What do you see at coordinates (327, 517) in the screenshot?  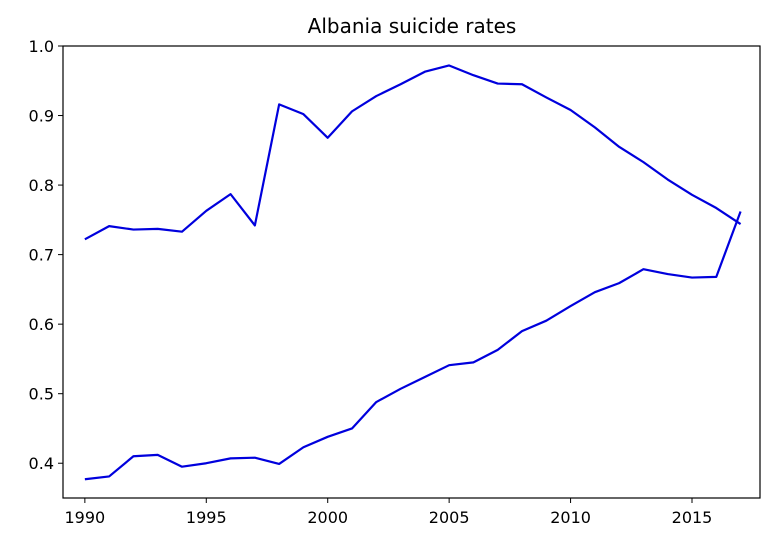 I see `x-tick-label: 2000` at bounding box center [327, 517].